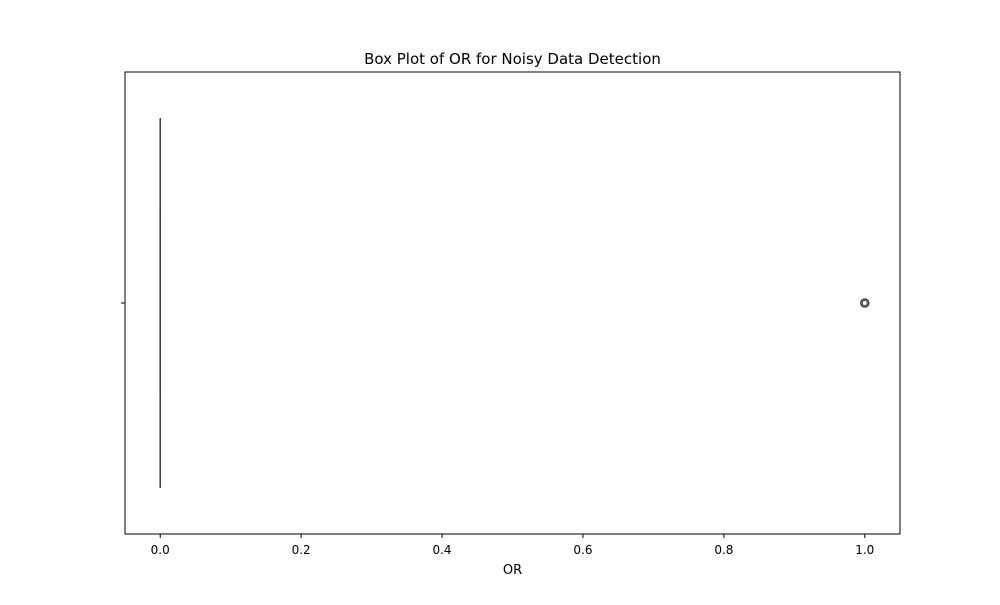  I want to click on x-axis-label: OR, so click(512, 570).